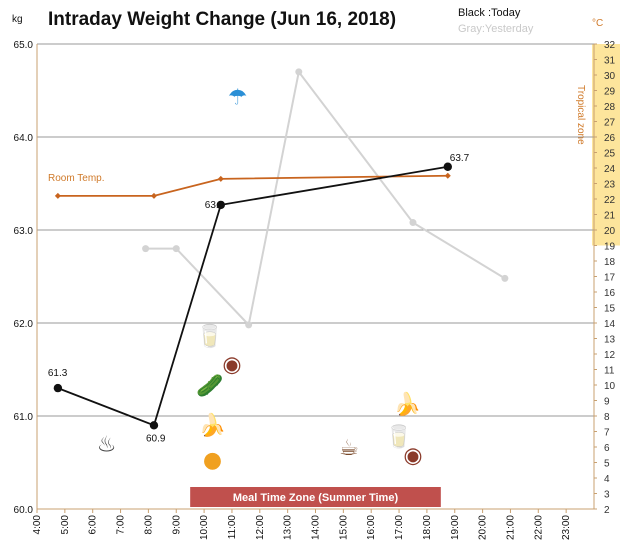  What do you see at coordinates (107, 444) in the screenshot?
I see `campfire-icon: ♨` at bounding box center [107, 444].